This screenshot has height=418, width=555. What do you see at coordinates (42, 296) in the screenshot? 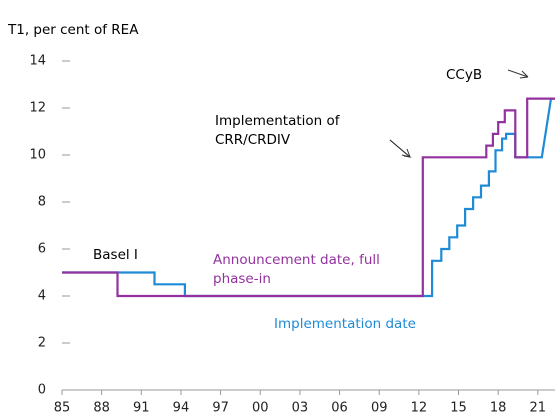
I see `y-tick-label: 4` at bounding box center [42, 296].